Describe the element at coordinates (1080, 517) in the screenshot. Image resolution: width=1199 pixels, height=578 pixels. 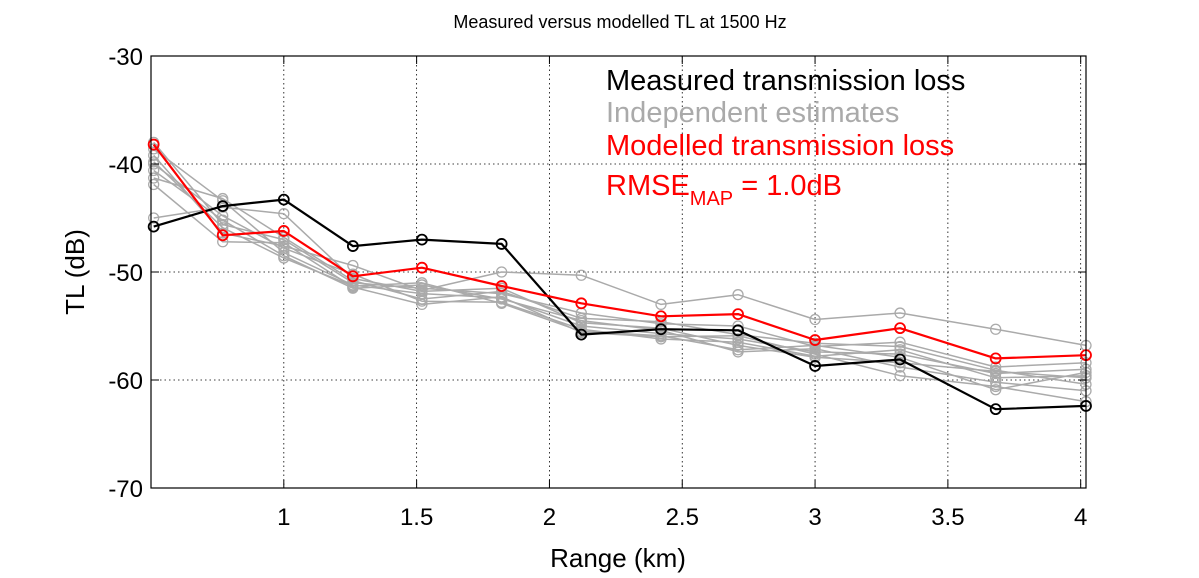
I see `x-tick-label: 4` at that location.